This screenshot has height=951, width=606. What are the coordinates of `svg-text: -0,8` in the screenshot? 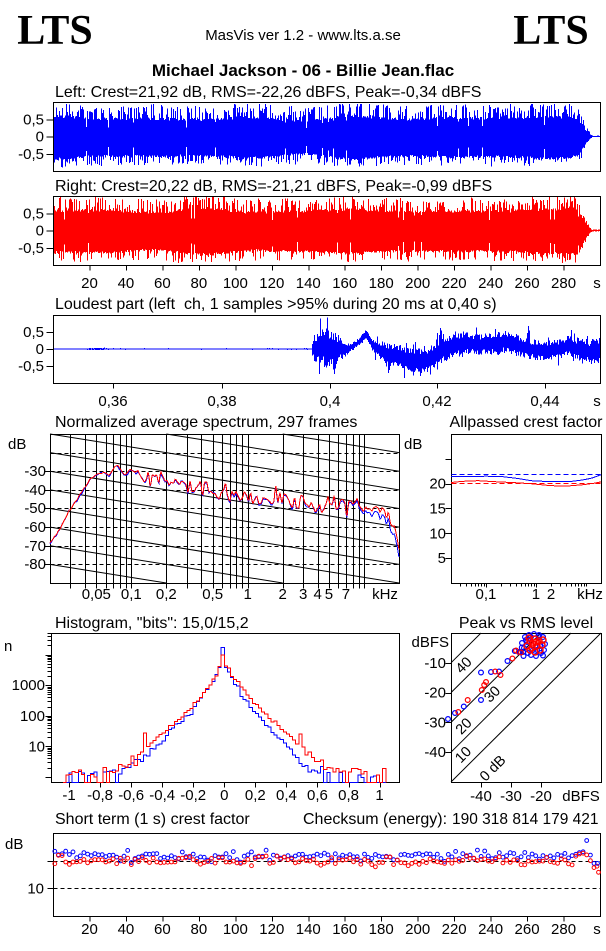 It's located at (100, 795).